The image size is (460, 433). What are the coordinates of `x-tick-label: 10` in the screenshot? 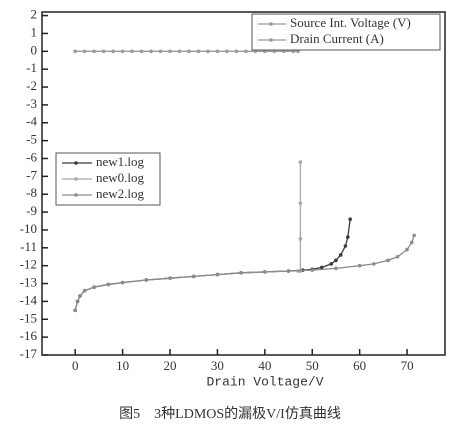 It's located at (122, 365).